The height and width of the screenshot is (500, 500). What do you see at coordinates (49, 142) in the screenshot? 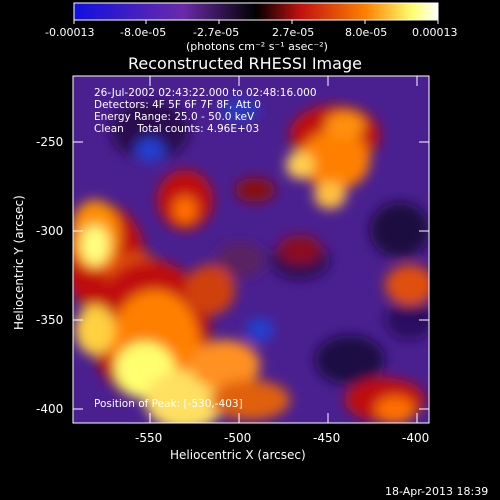
I see `y-tick-1: -250` at bounding box center [49, 142].